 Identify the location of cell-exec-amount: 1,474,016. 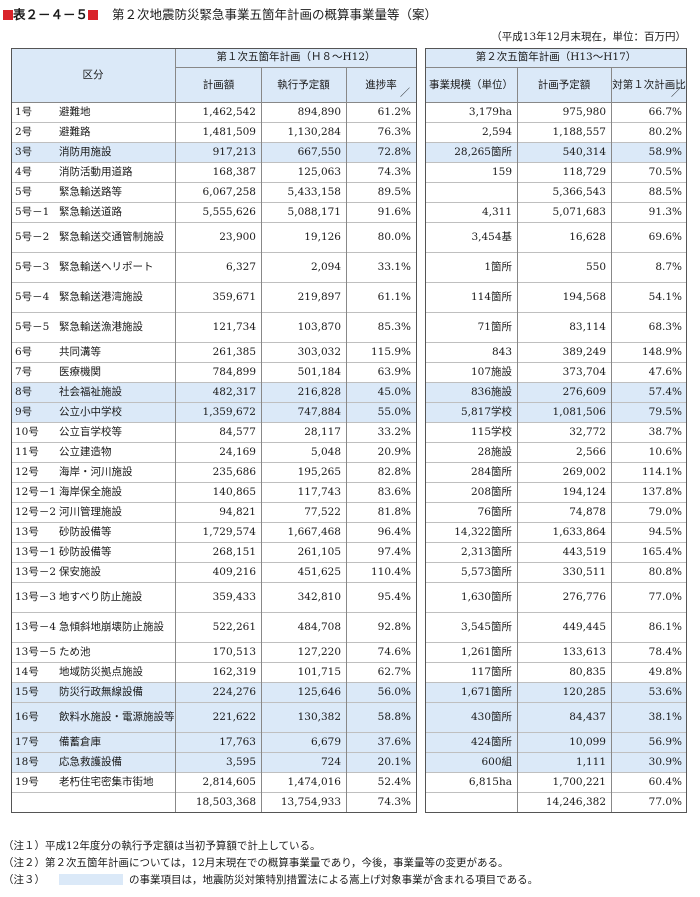
(303, 783).